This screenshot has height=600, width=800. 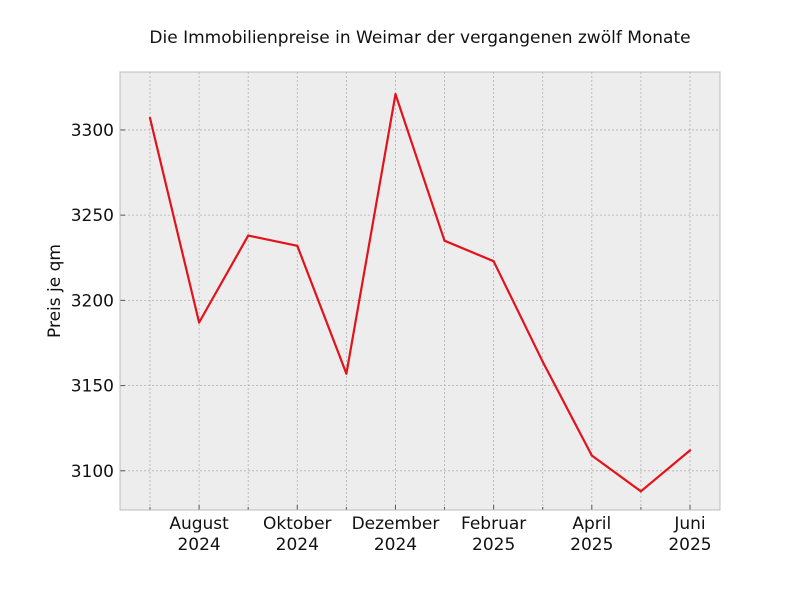 What do you see at coordinates (92, 301) in the screenshot?
I see `y-tick-label: 3200` at bounding box center [92, 301].